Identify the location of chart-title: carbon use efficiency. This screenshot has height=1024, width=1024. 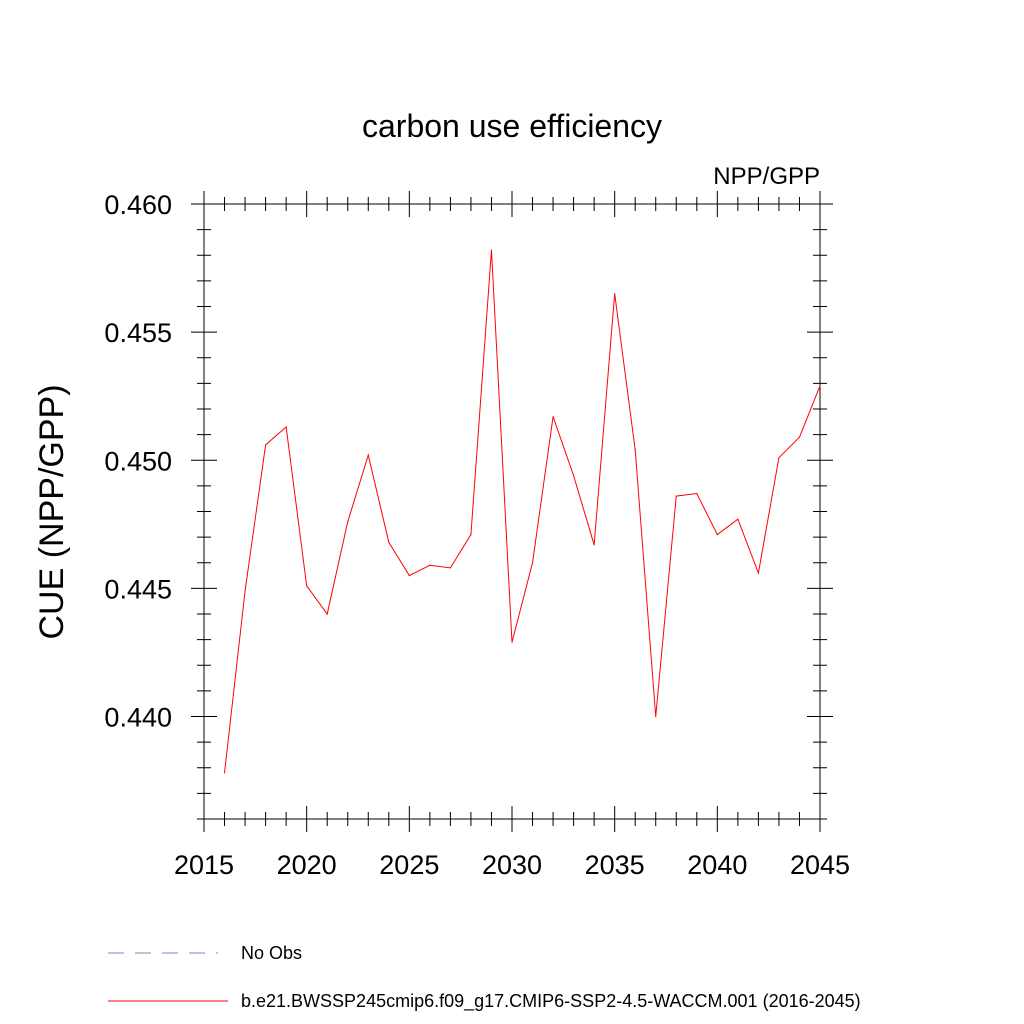
(512, 126).